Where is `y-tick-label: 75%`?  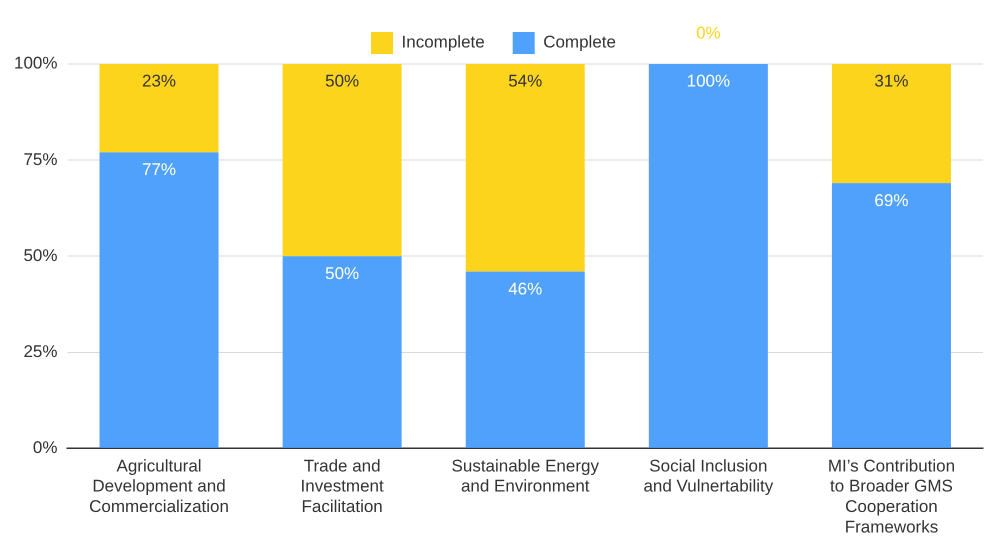 y-tick-label: 75% is located at coordinates (40, 159).